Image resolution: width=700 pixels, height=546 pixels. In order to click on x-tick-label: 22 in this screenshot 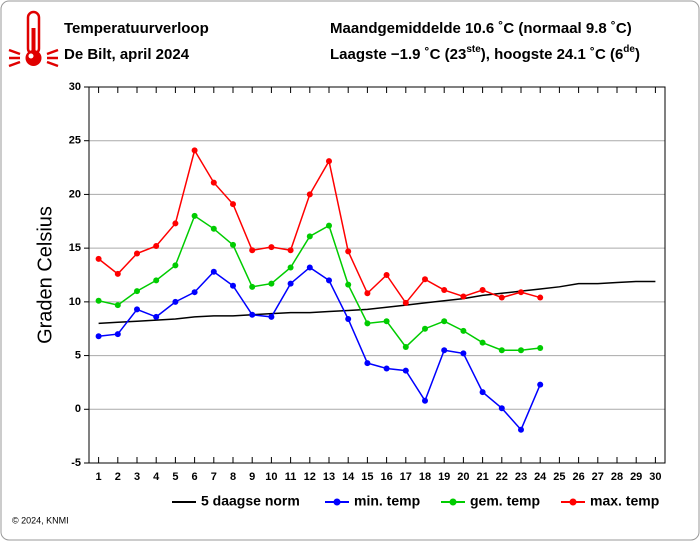, I will do `click(502, 477)`.